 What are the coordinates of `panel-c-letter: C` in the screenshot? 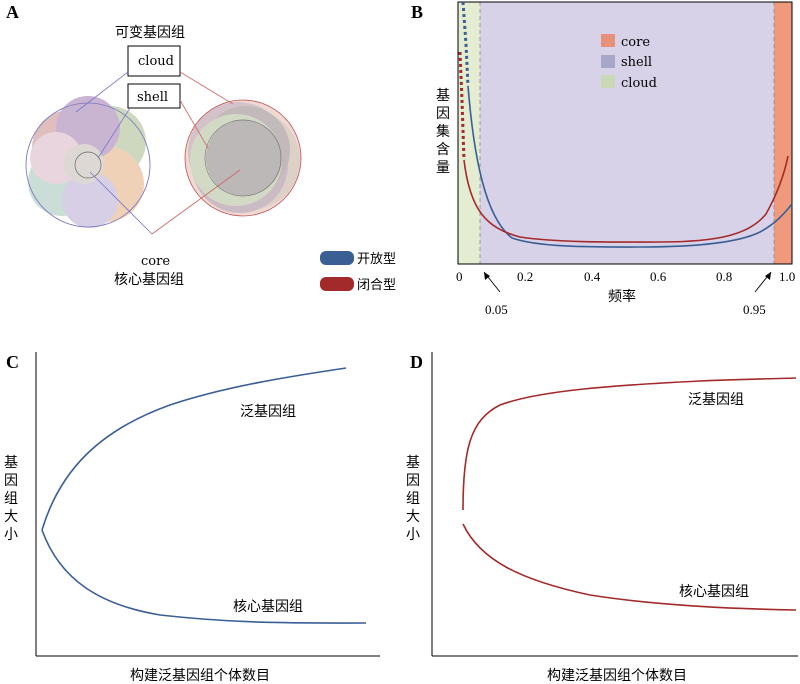 It's located at (12, 362).